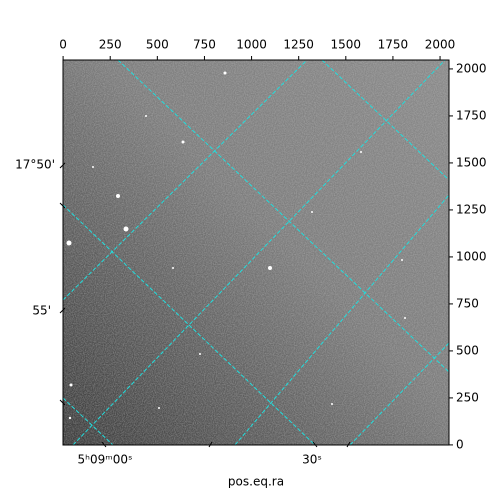 This screenshot has height=500, width=500. Describe the element at coordinates (204, 45) in the screenshot. I see `x-tick-label: 750` at that location.